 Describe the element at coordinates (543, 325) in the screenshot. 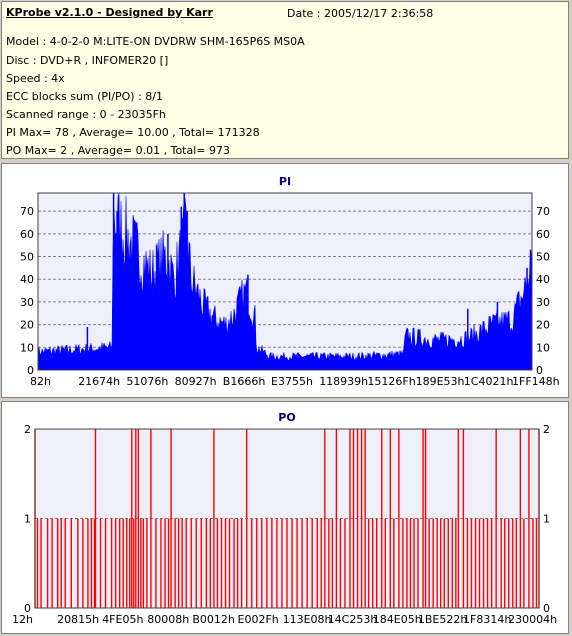

I see `y-tick-right: 20` at that location.